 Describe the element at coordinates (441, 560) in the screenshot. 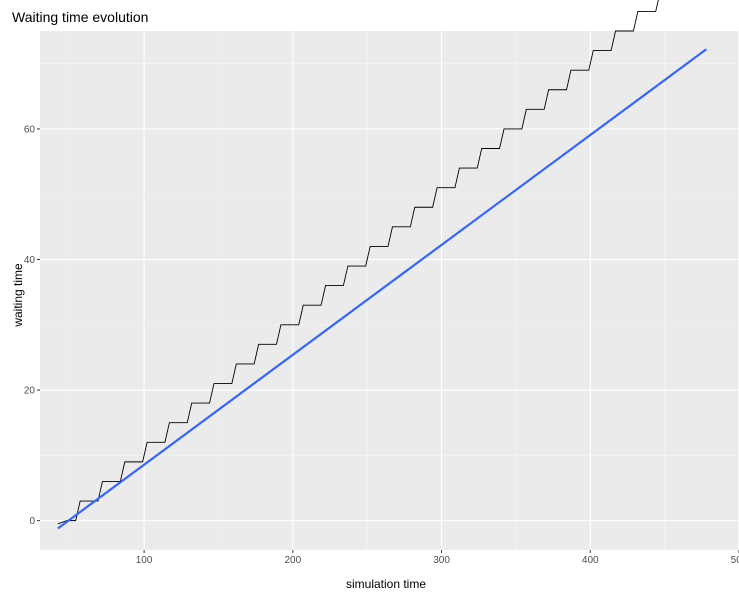

I see `x-tick-label: 300` at that location.